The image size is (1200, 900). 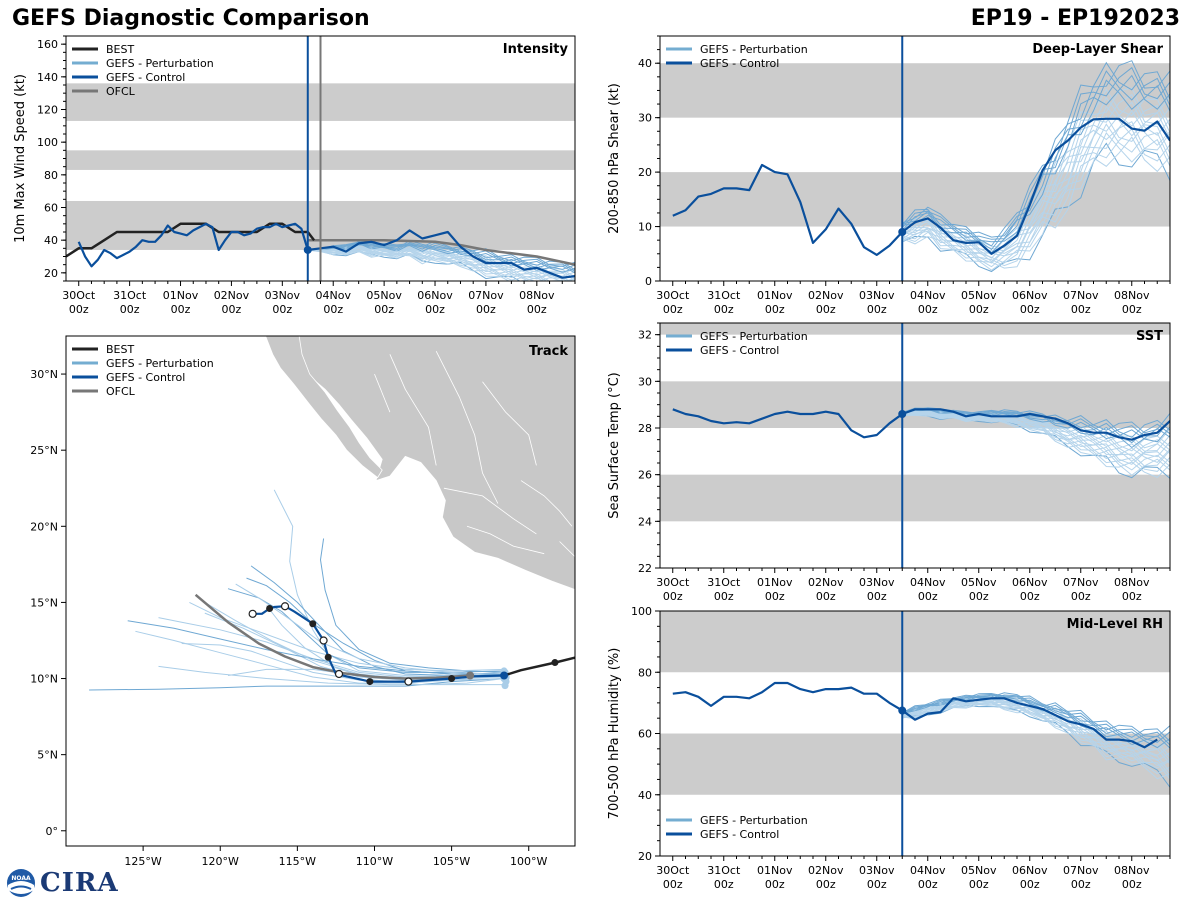 I want to click on sst-ytick-label: 24, so click(x=645, y=521).